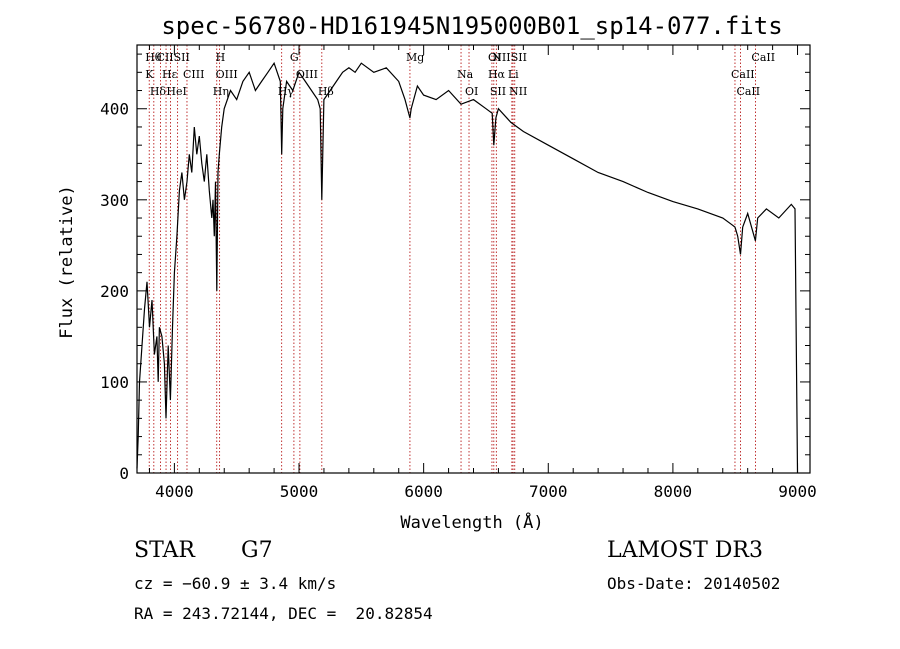 The image size is (900, 649). Describe the element at coordinates (326, 91) in the screenshot. I see `line-label: Hβ` at that location.